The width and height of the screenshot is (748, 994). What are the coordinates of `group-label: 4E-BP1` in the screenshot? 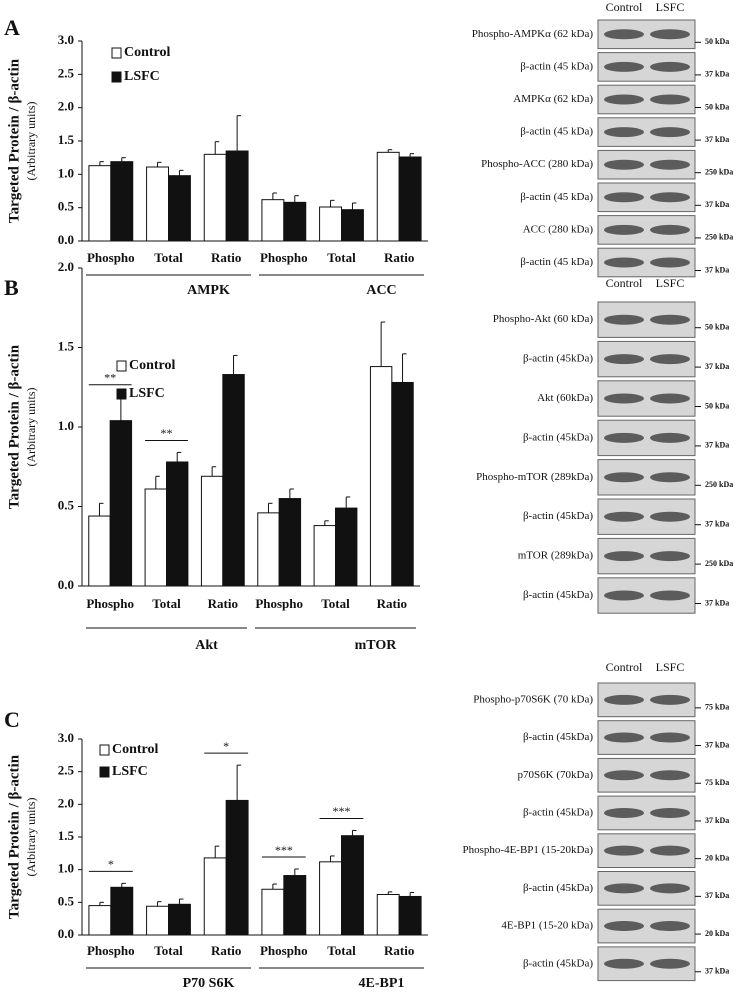 It's located at (382, 983).